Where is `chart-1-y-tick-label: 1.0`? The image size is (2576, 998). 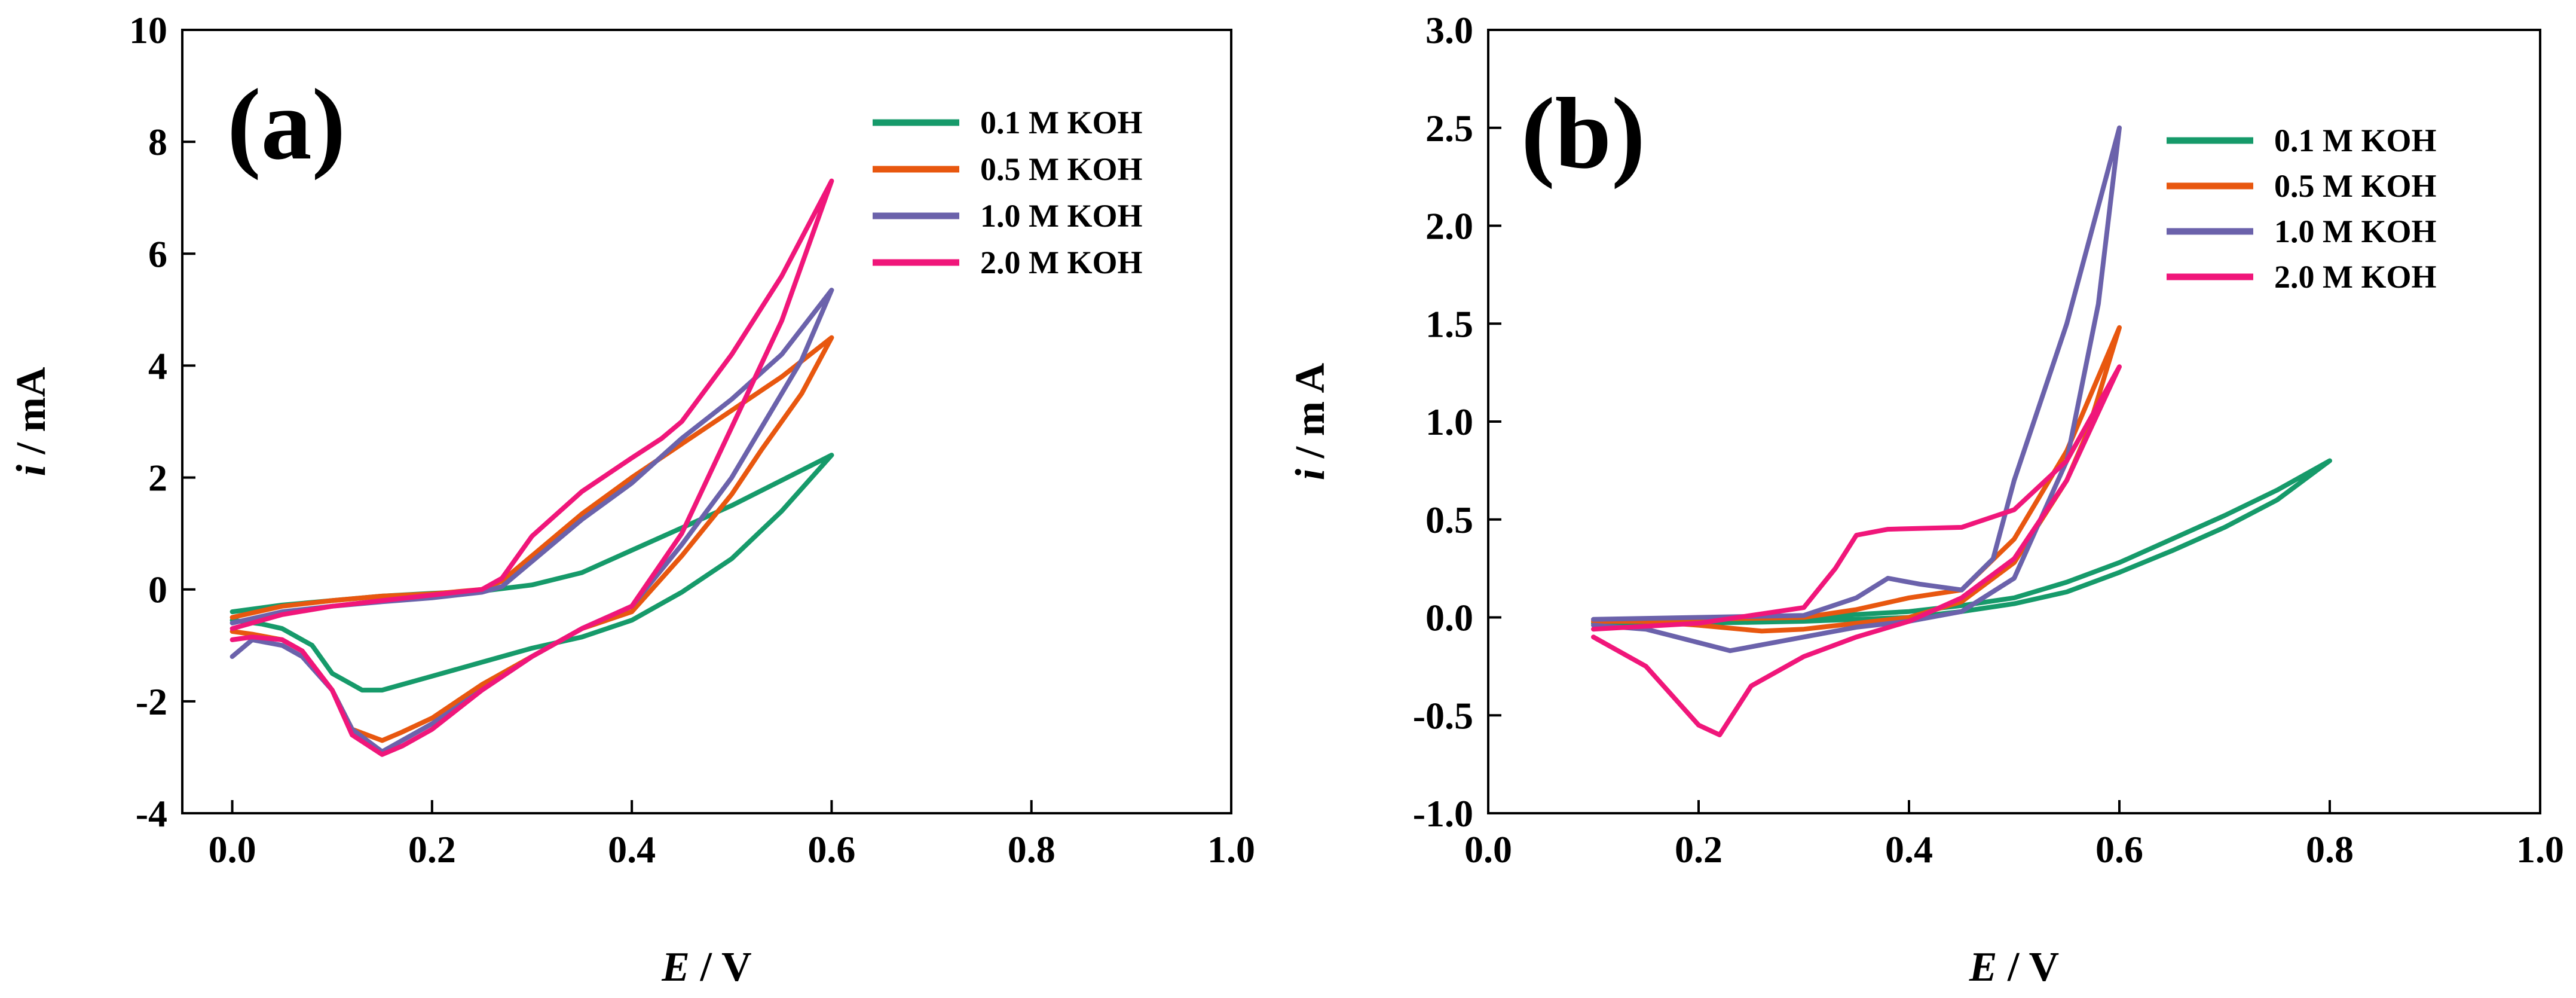
chart-1-y-tick-label: 1.0 is located at coordinates (1449, 422).